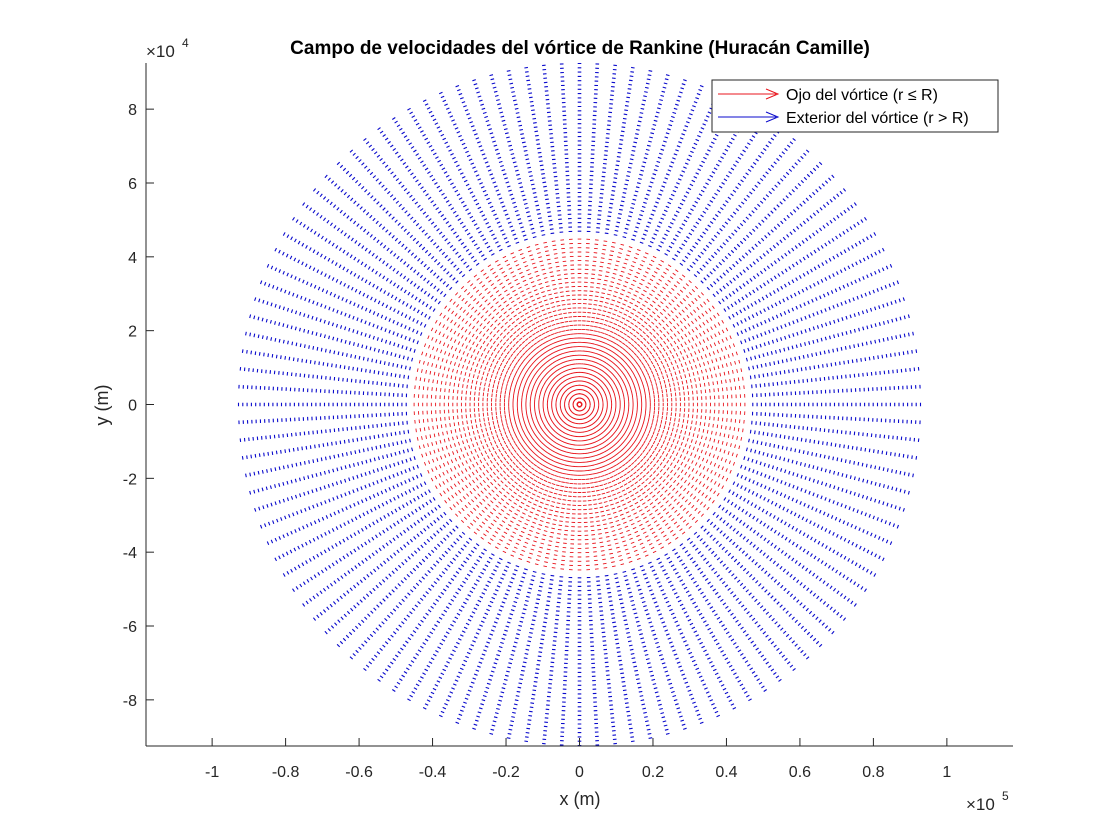  I want to click on y-tick-label: -2, so click(130, 479).